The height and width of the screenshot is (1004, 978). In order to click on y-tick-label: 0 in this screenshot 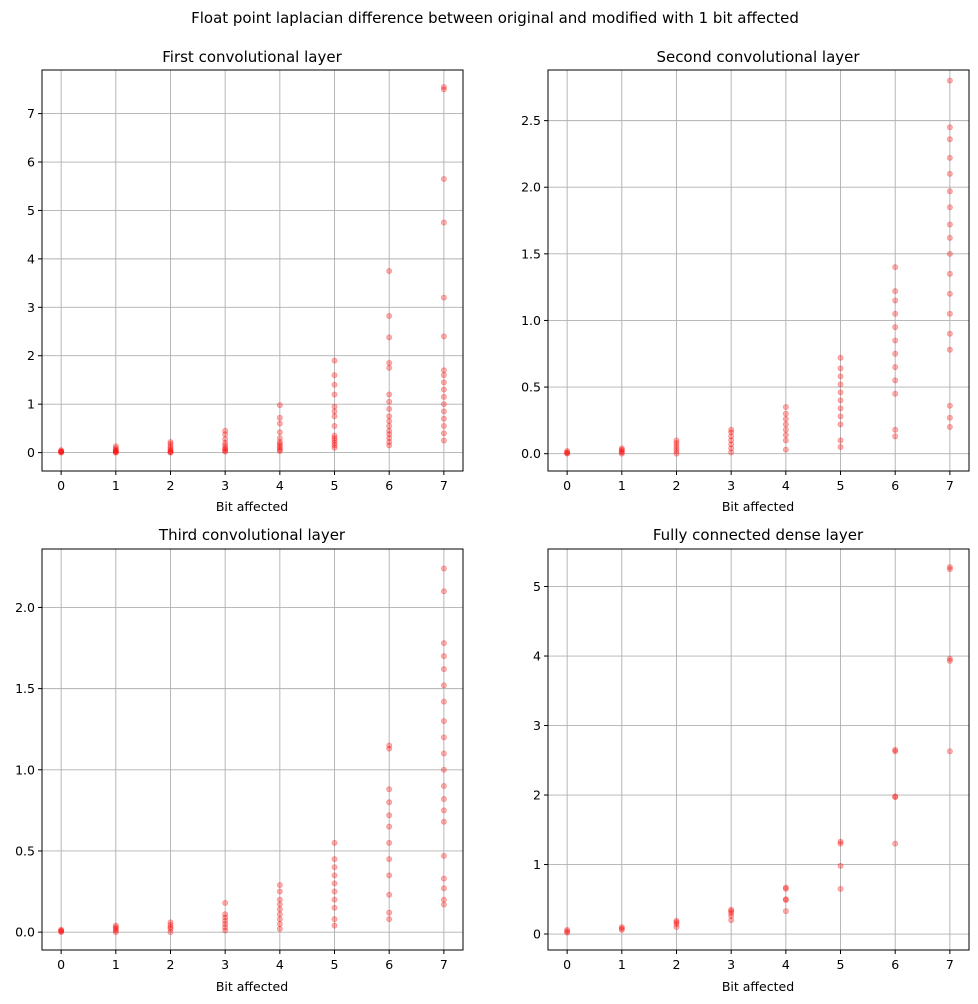, I will do `click(537, 934)`.